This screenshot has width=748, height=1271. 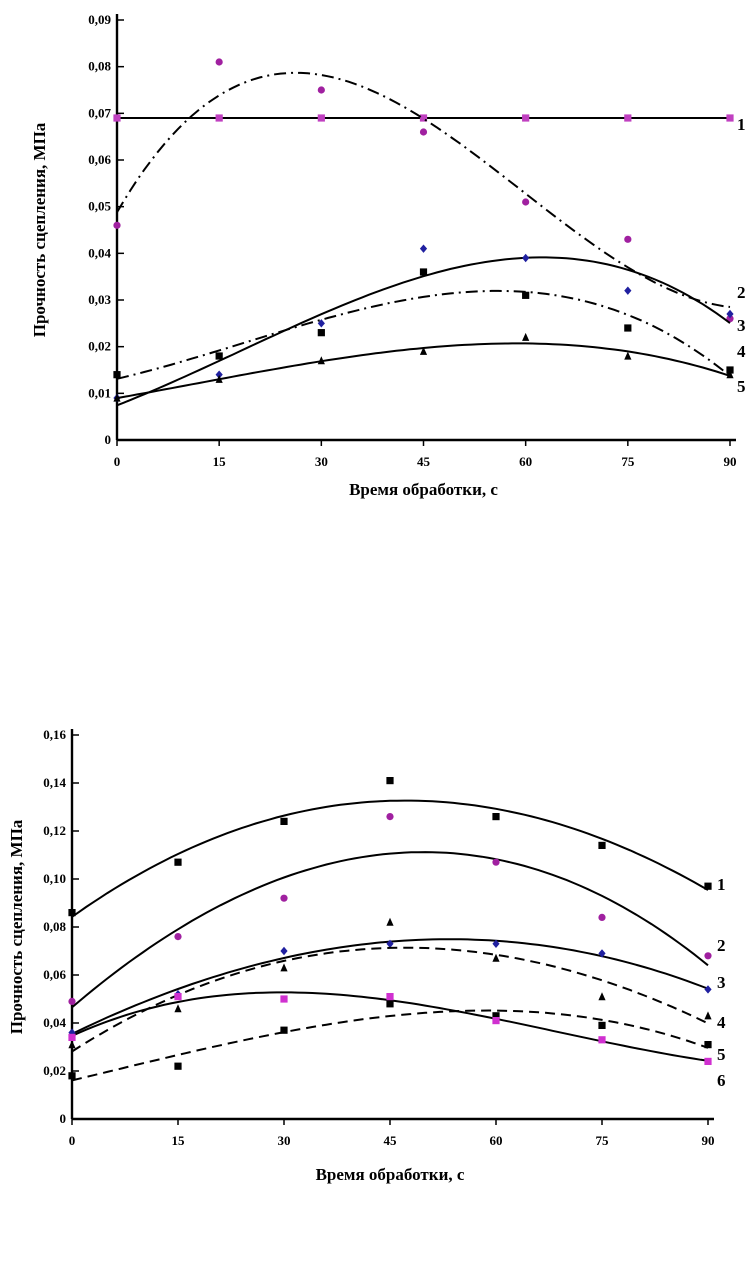 I want to click on y-tick-label: 0,09, so click(x=99, y=19).